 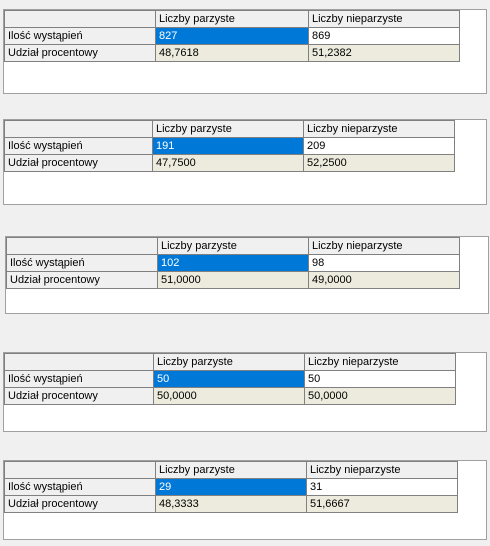 I want to click on table-row: Ilość wystąpień 50 50, so click(x=230, y=379).